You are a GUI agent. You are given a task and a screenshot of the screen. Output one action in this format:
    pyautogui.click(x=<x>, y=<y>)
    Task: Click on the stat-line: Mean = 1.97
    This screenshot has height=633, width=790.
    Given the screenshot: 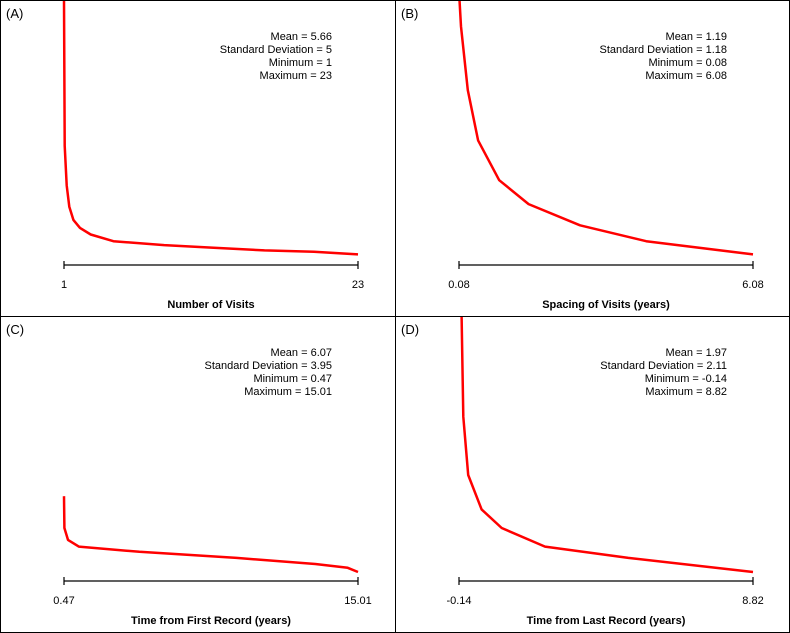 What is the action you would take?
    pyautogui.click(x=696, y=353)
    